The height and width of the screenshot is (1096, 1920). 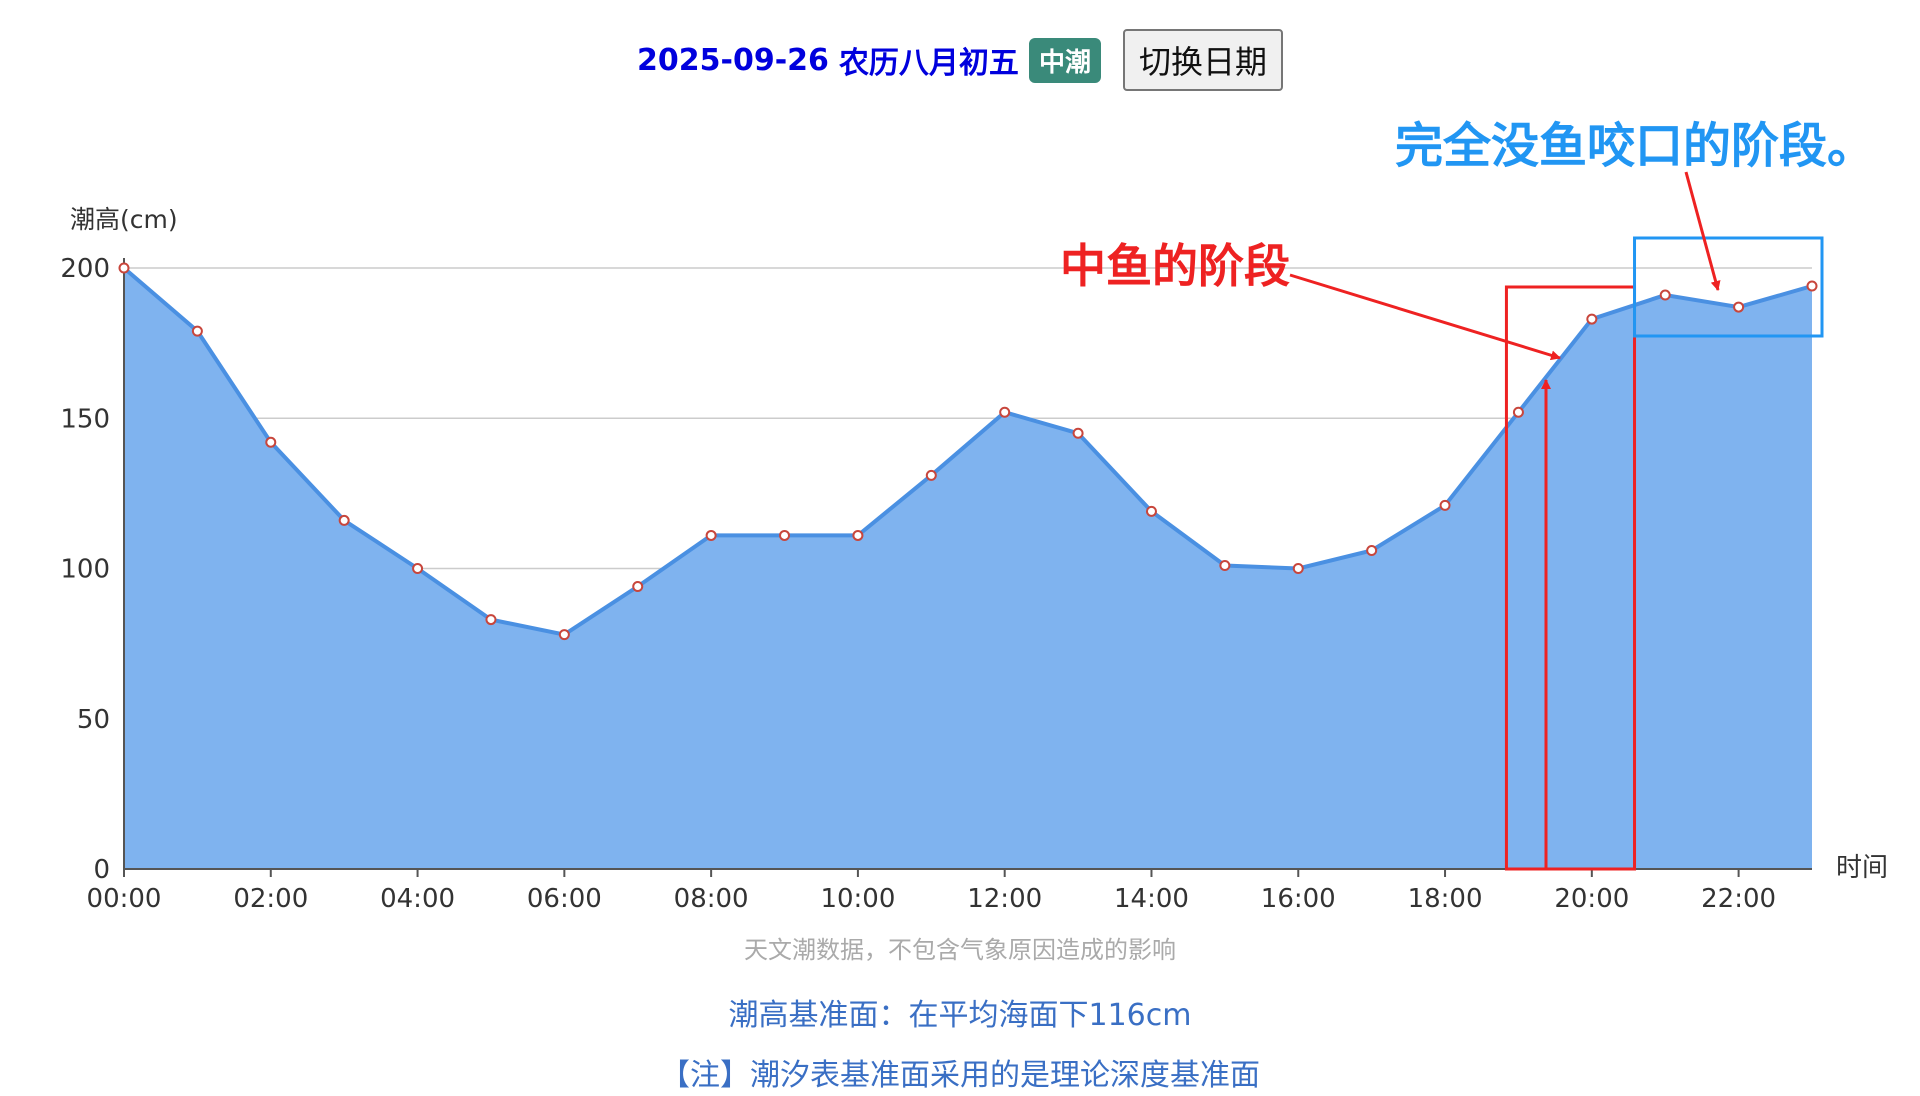 What do you see at coordinates (1175, 266) in the screenshot?
I see `fishing-stage-label: 中鱼的阶段` at bounding box center [1175, 266].